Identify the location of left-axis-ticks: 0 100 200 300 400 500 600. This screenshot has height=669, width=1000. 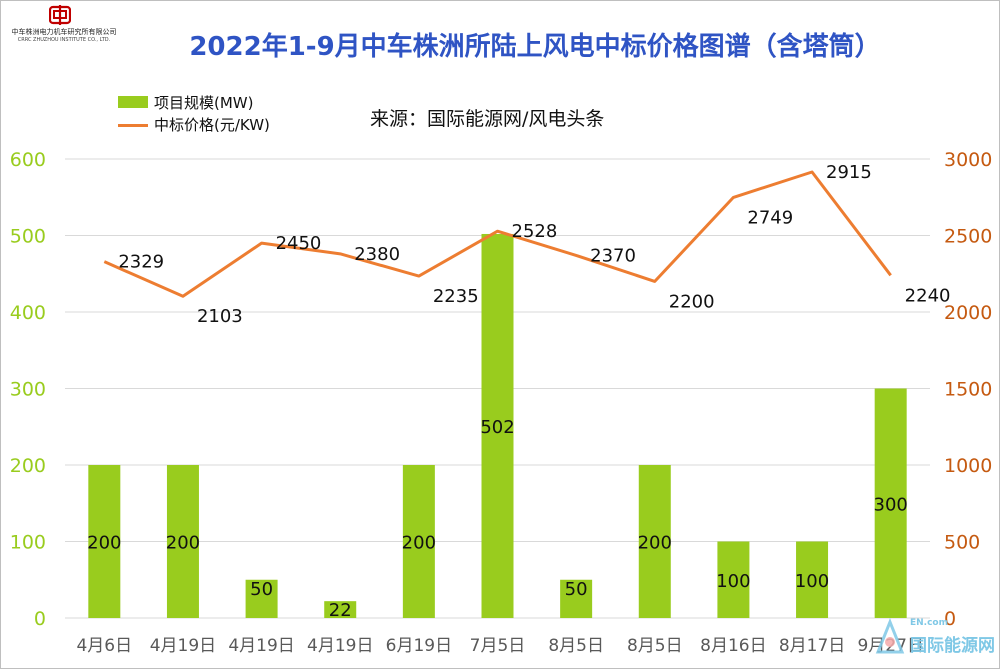
(28, 389).